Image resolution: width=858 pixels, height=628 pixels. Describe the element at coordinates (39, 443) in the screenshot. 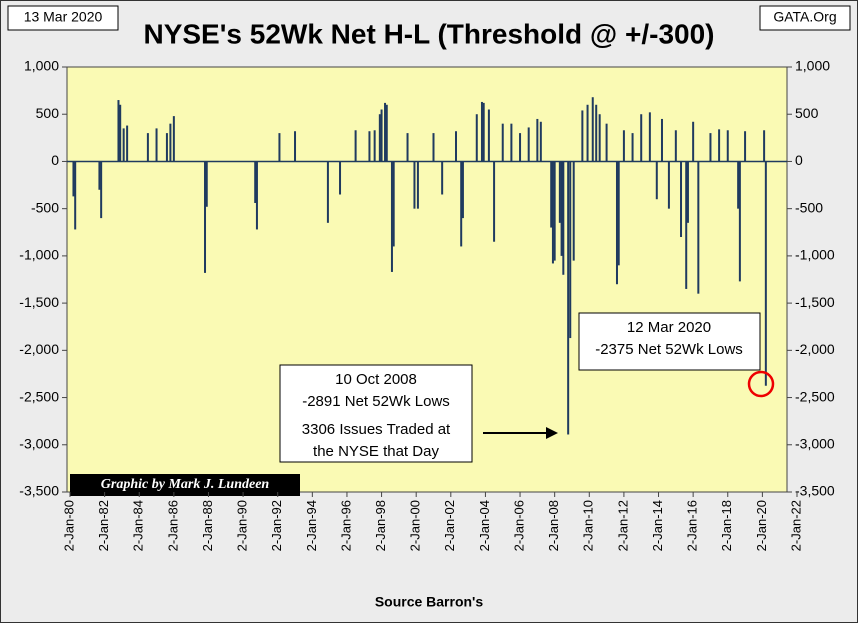

I see `y-tick-label: -3,000` at that location.